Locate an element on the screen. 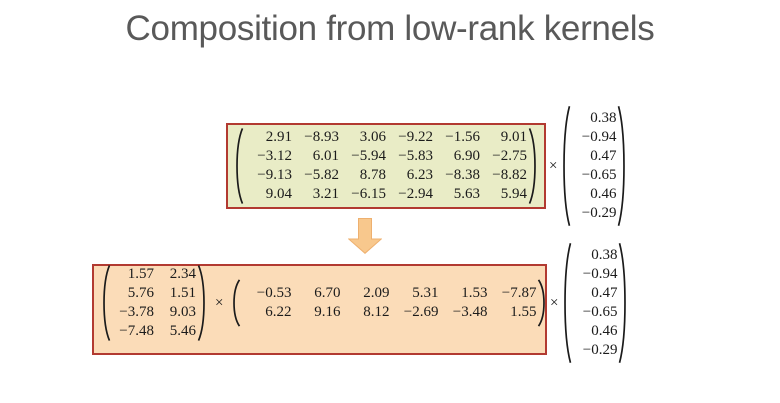  matrix-cell: −5.83 is located at coordinates (415, 156).